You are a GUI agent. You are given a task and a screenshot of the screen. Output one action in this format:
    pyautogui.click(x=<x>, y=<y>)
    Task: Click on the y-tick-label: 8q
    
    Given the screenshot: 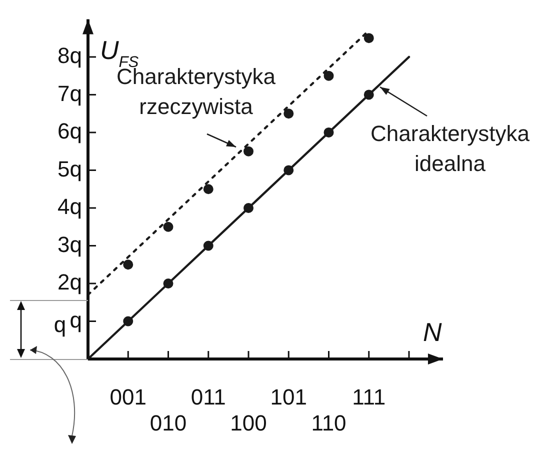 What is the action you would take?
    pyautogui.click(x=70, y=55)
    